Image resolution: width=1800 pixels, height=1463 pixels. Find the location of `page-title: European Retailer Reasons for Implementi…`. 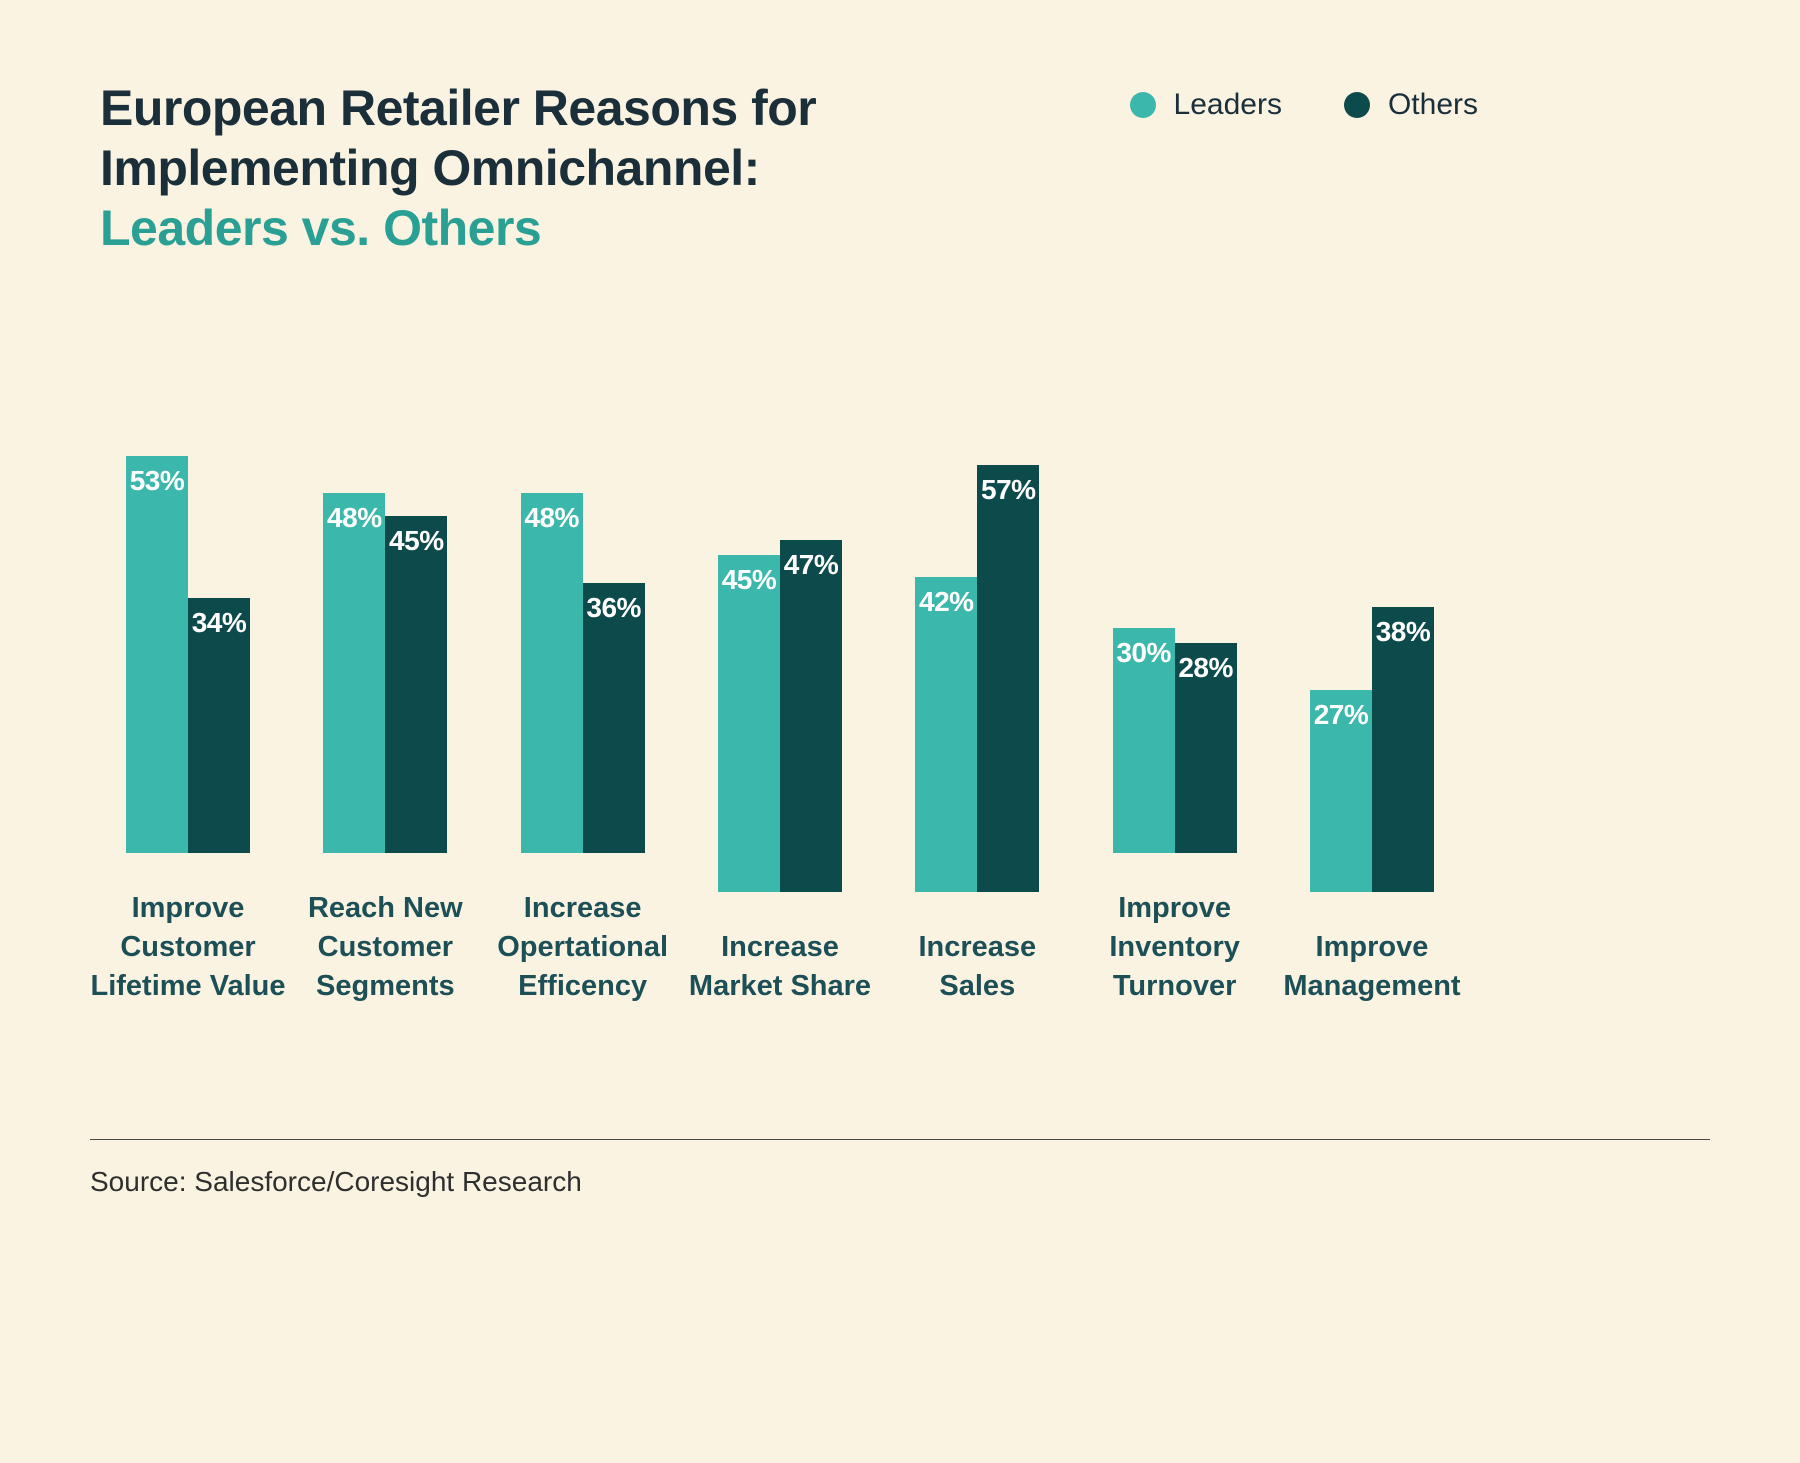

page-title: European Retailer Reasons for Implementi… is located at coordinates (458, 168).